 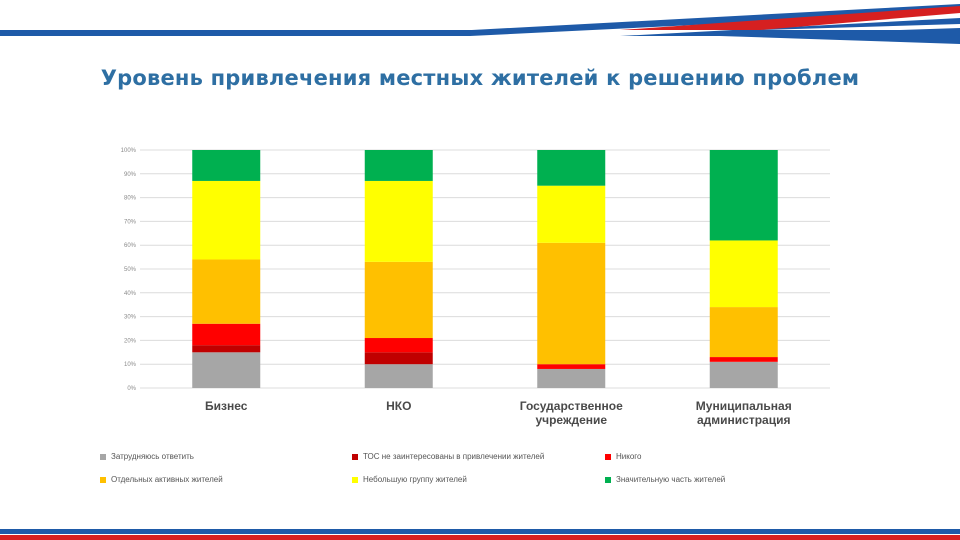 I want to click on banner-blue-wave, so click(x=660, y=20).